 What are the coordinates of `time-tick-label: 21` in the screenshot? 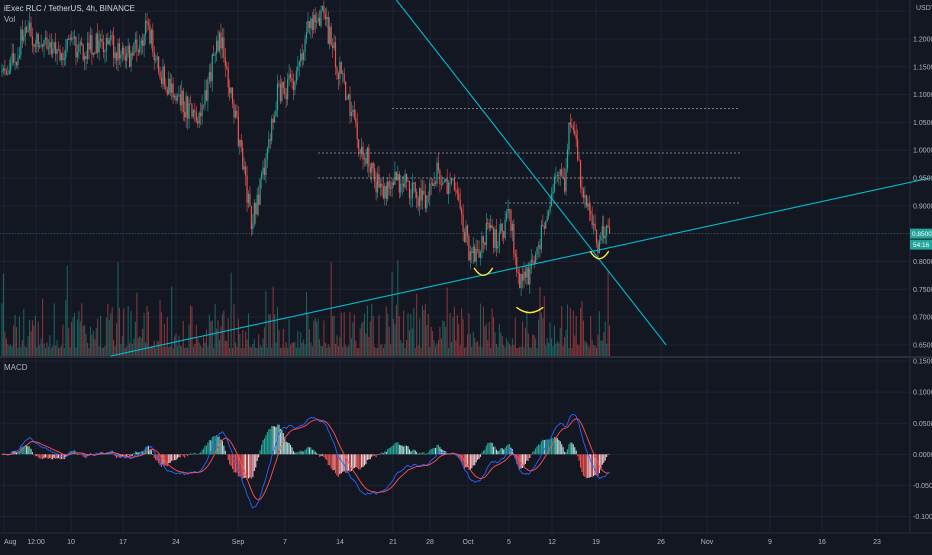 It's located at (393, 542).